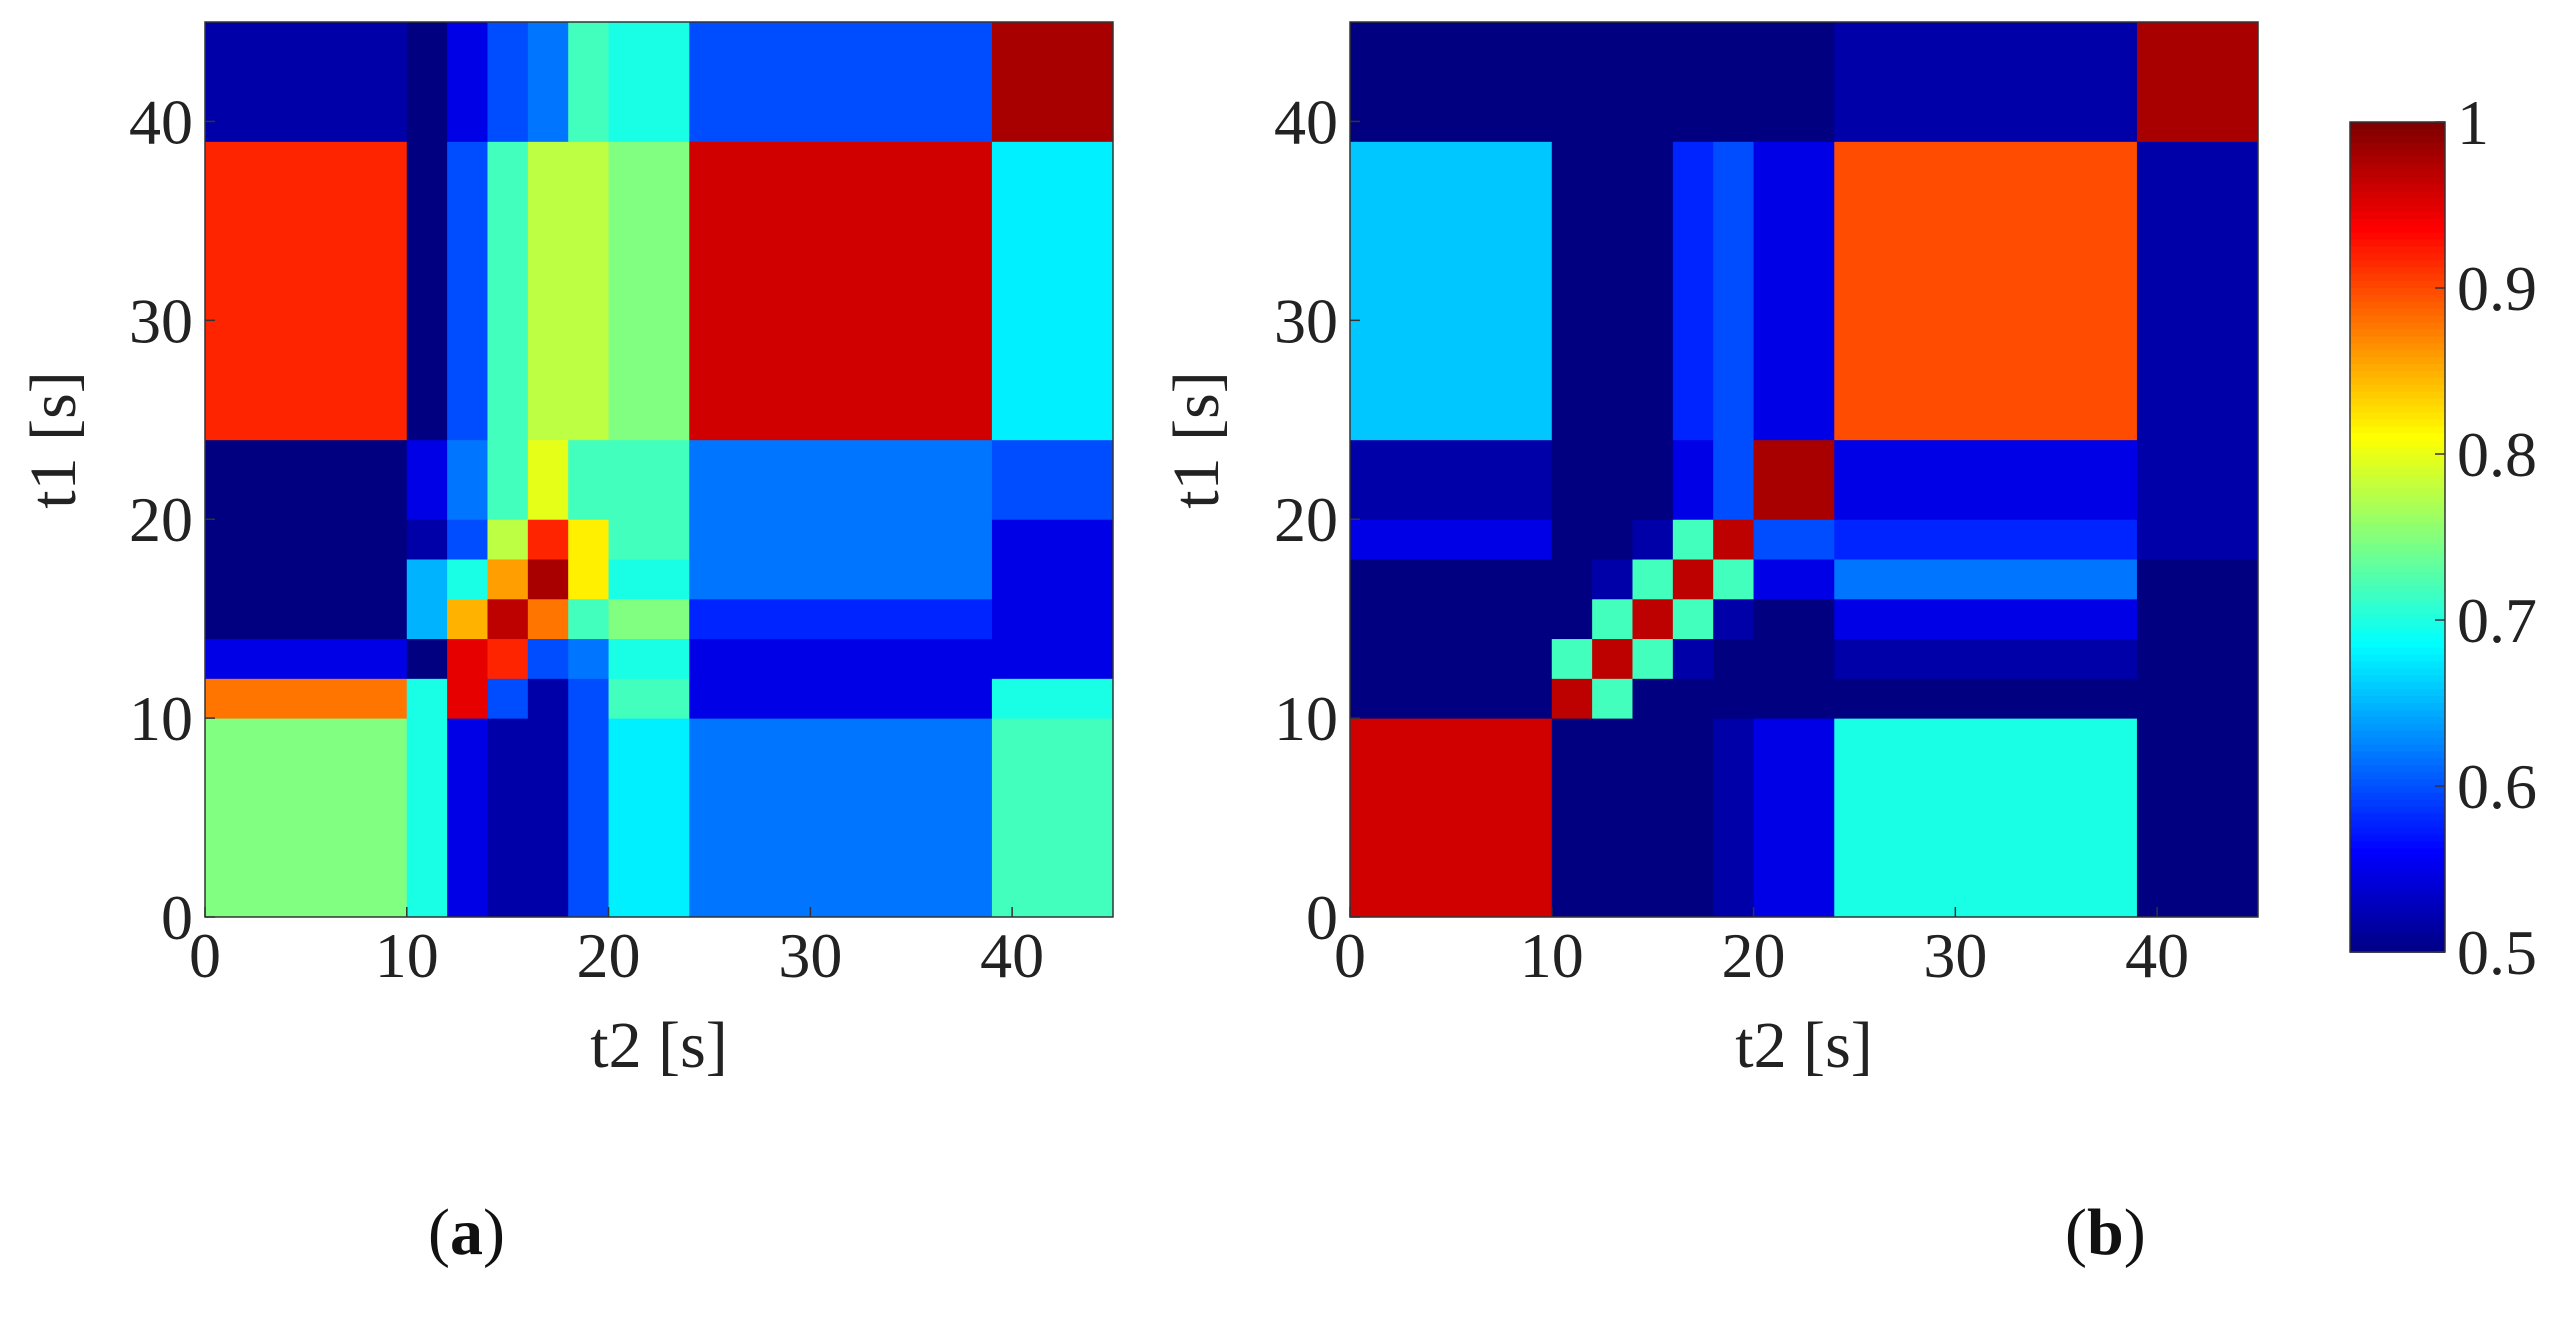  I want to click on colorbar-tick-label: 0.8, so click(2497, 454).